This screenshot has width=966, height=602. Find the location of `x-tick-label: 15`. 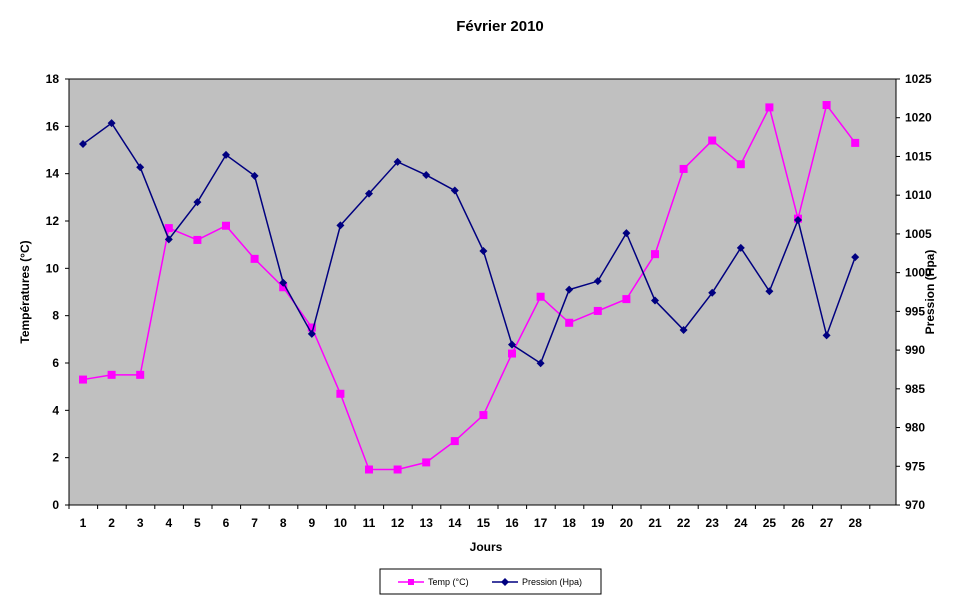

x-tick-label: 15 is located at coordinates (484, 523).